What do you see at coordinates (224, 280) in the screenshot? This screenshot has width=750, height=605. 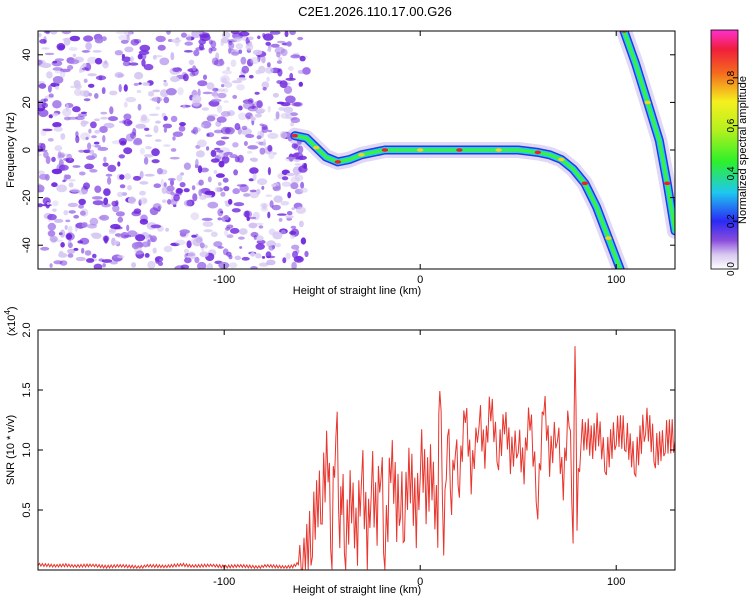 I see `heat-xtick-label: -100` at bounding box center [224, 280].